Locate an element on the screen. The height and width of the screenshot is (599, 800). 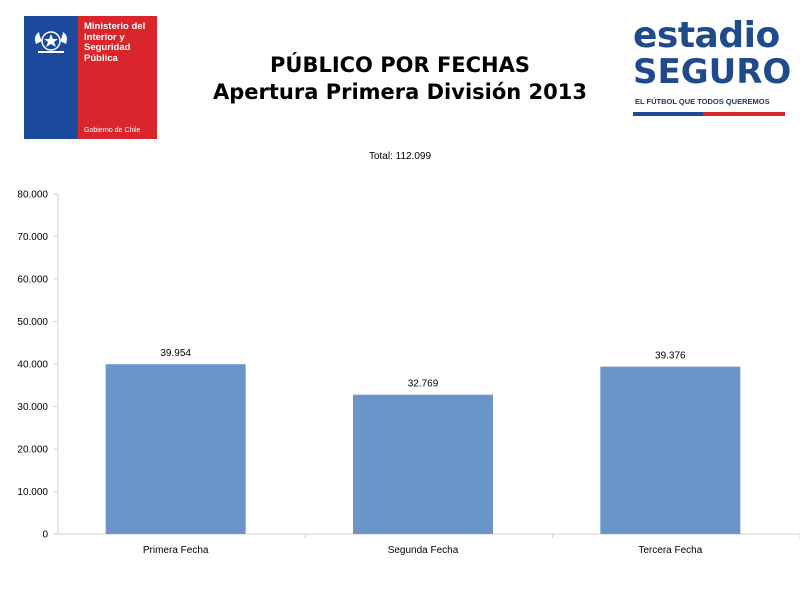
bar-value-label: 39.376 is located at coordinates (670, 356).